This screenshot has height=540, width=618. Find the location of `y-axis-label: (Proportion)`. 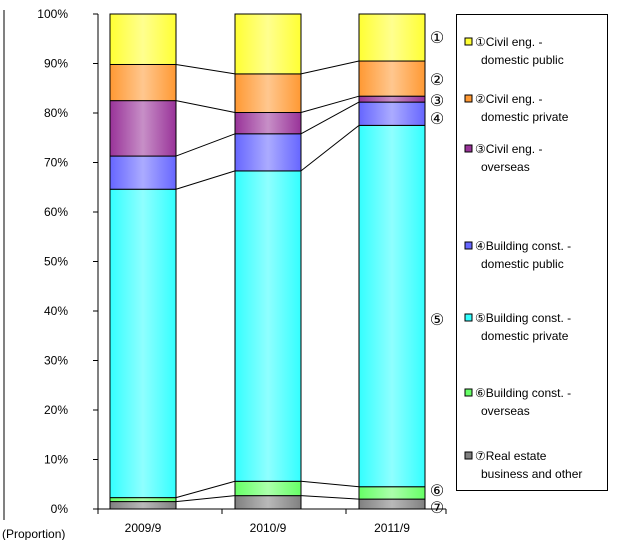

y-axis-label: (Proportion) is located at coordinates (33, 533).